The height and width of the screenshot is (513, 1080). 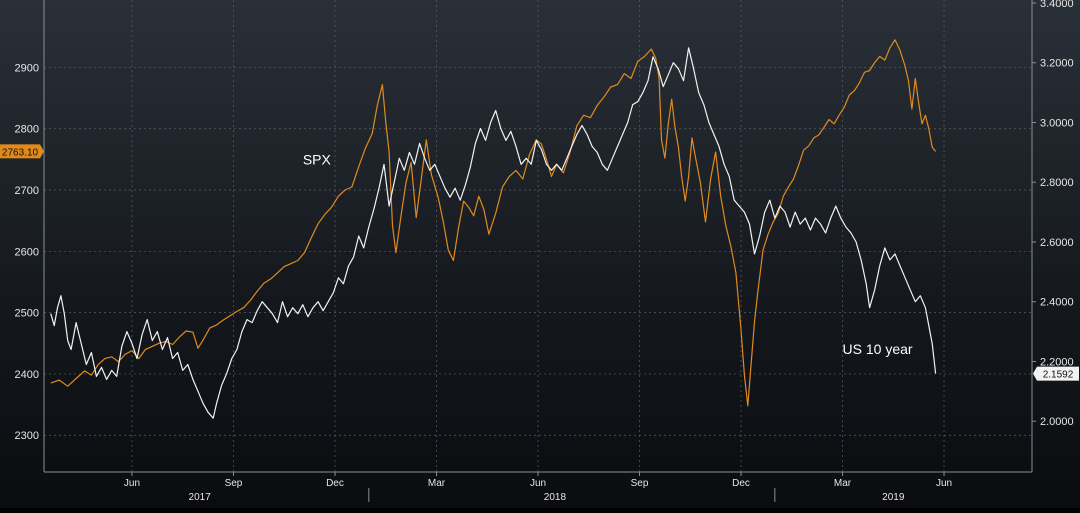 What do you see at coordinates (1057, 422) in the screenshot?
I see `right-tick-label: 2.0000` at bounding box center [1057, 422].